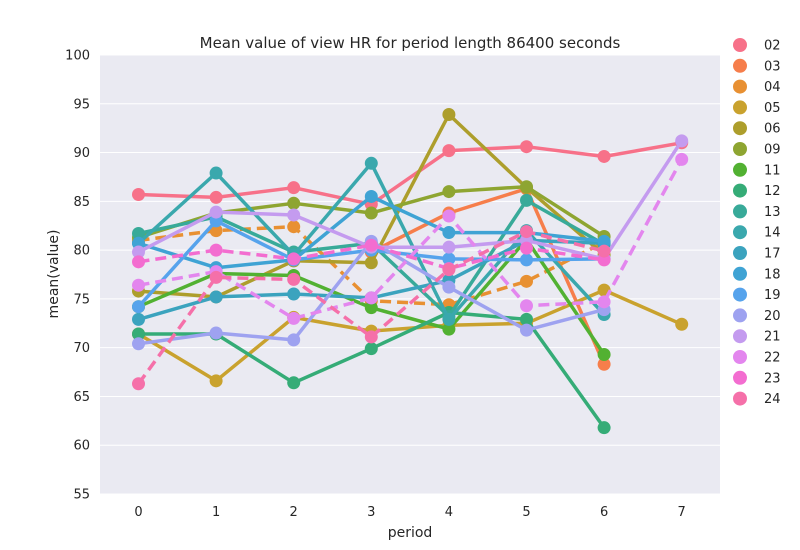 The height and width of the screenshot is (550, 800). I want to click on legend-item: 18, so click(757, 274).